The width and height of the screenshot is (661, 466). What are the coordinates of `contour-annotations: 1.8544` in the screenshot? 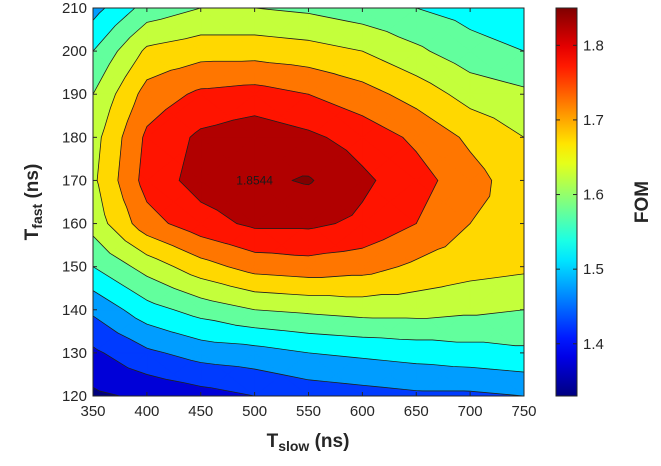 It's located at (254, 180).